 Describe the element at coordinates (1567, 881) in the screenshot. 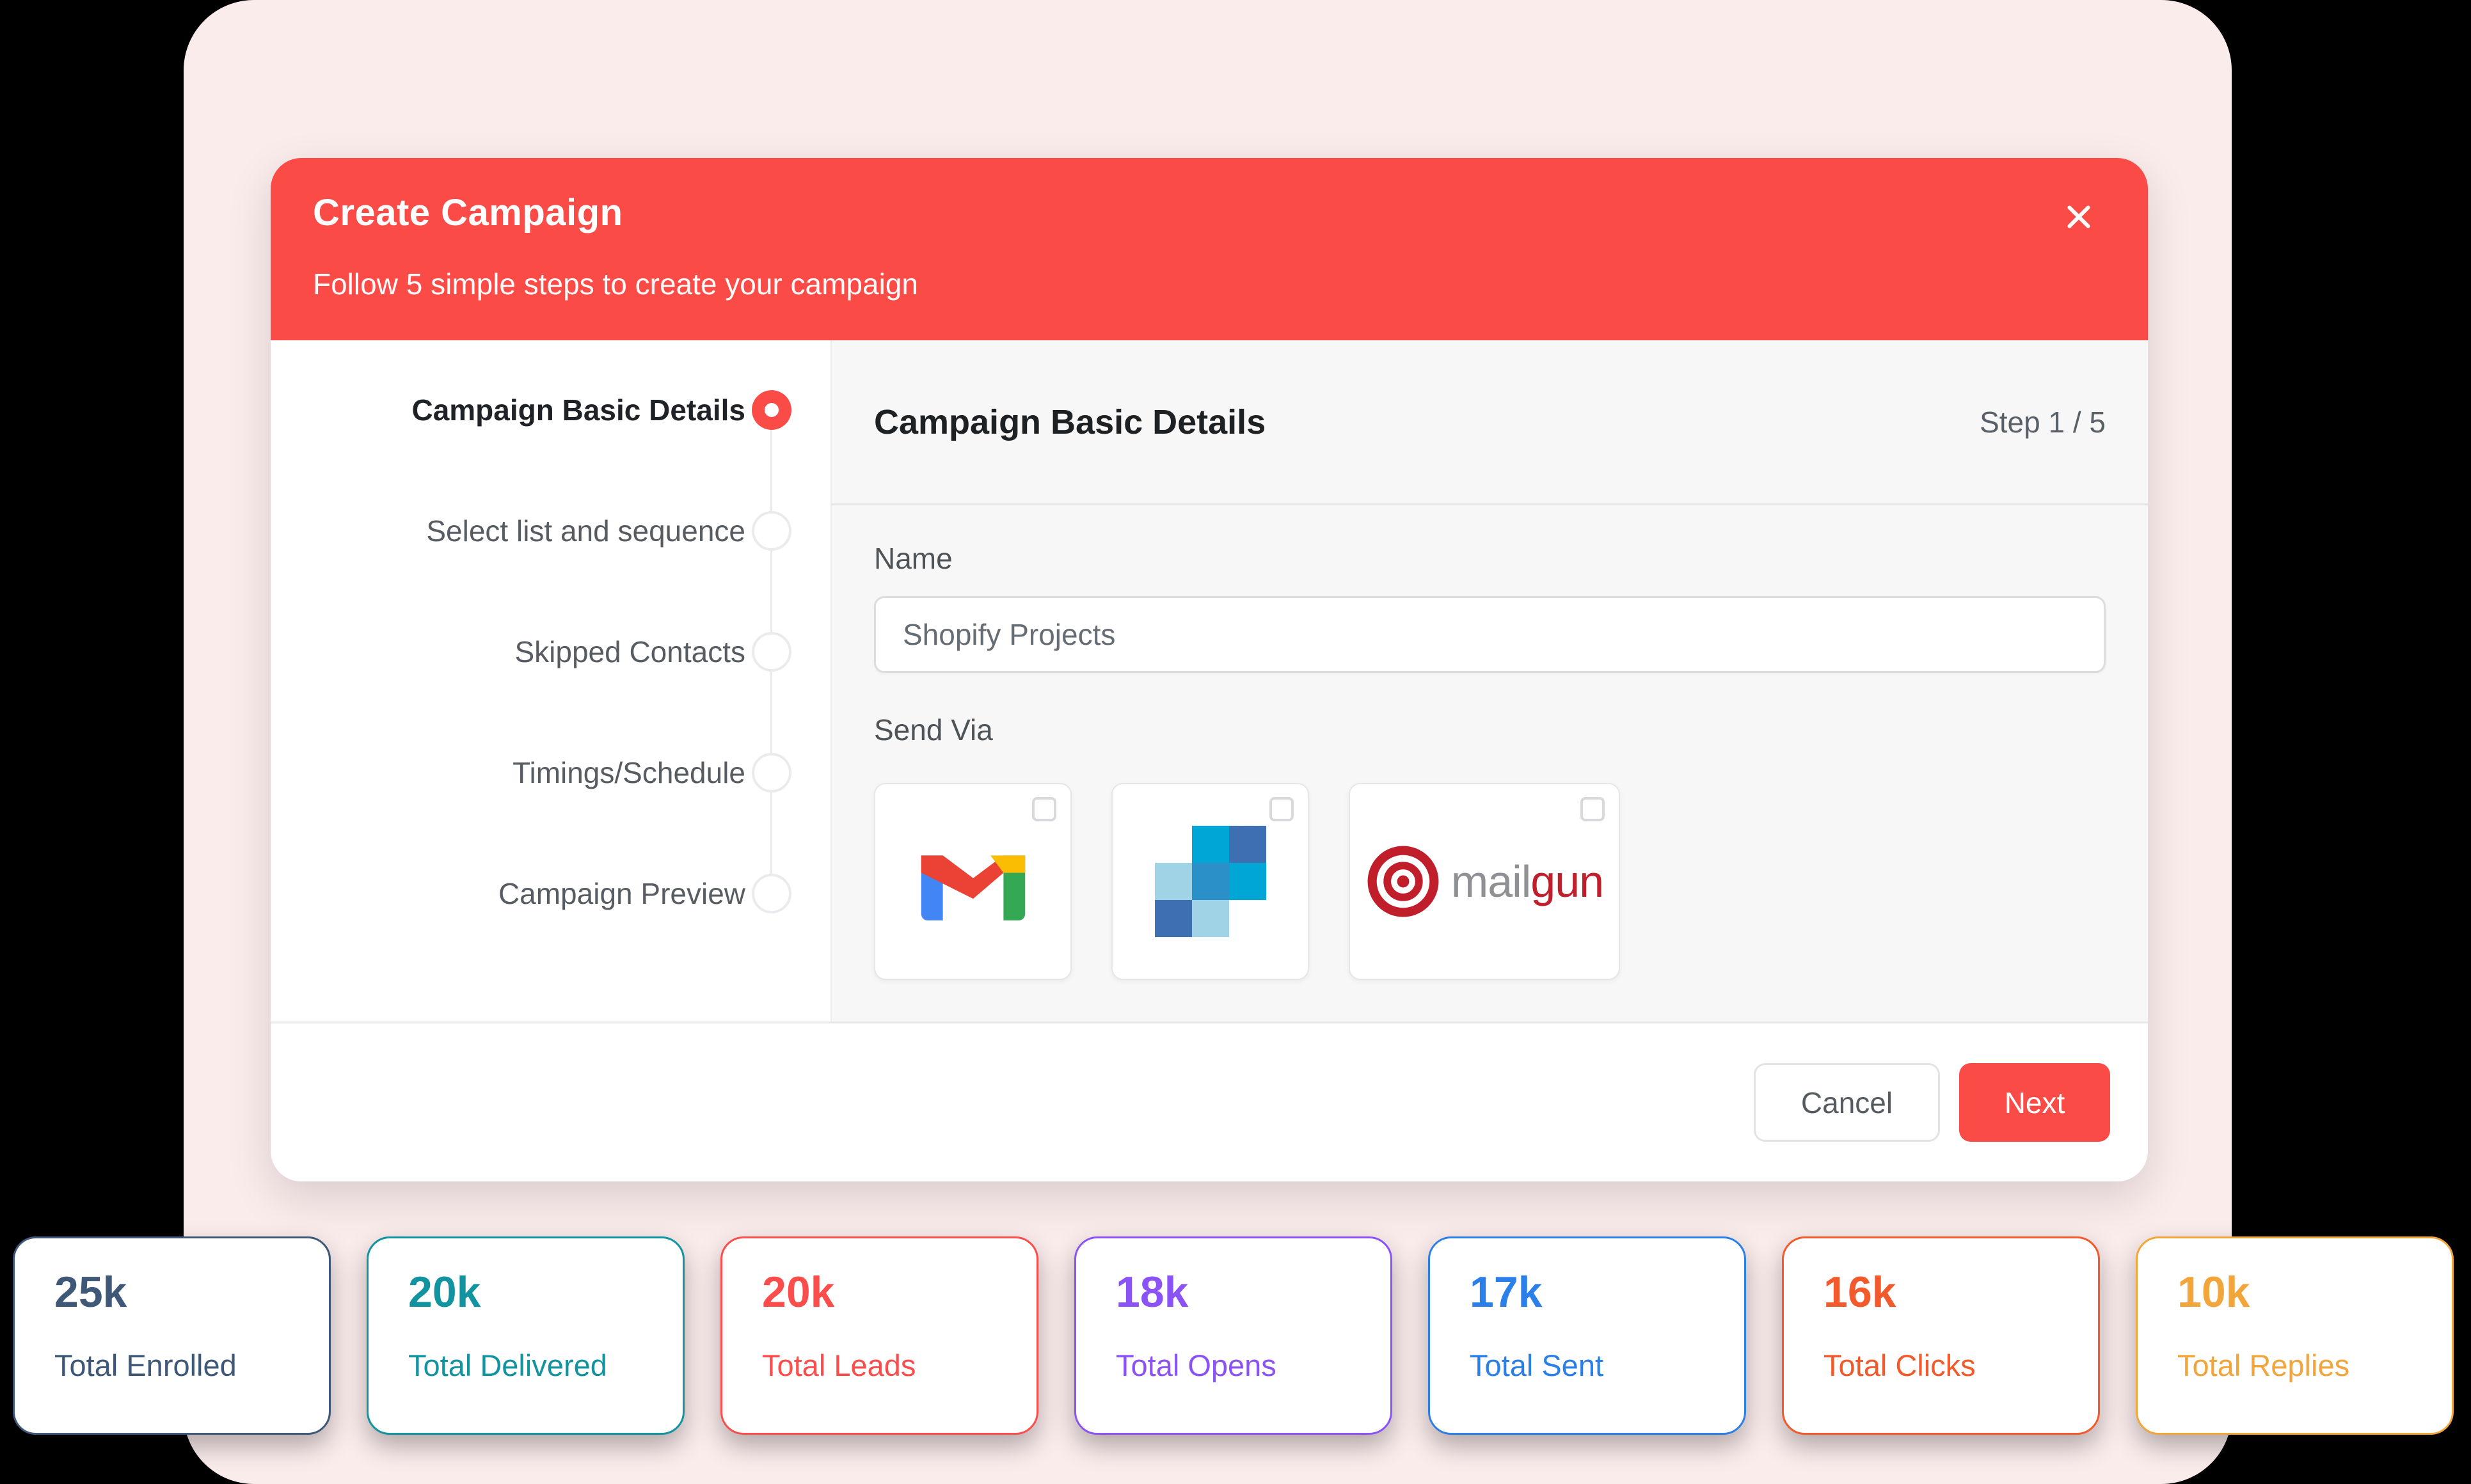

I see `mailgun-wordmark-gun: gun` at that location.